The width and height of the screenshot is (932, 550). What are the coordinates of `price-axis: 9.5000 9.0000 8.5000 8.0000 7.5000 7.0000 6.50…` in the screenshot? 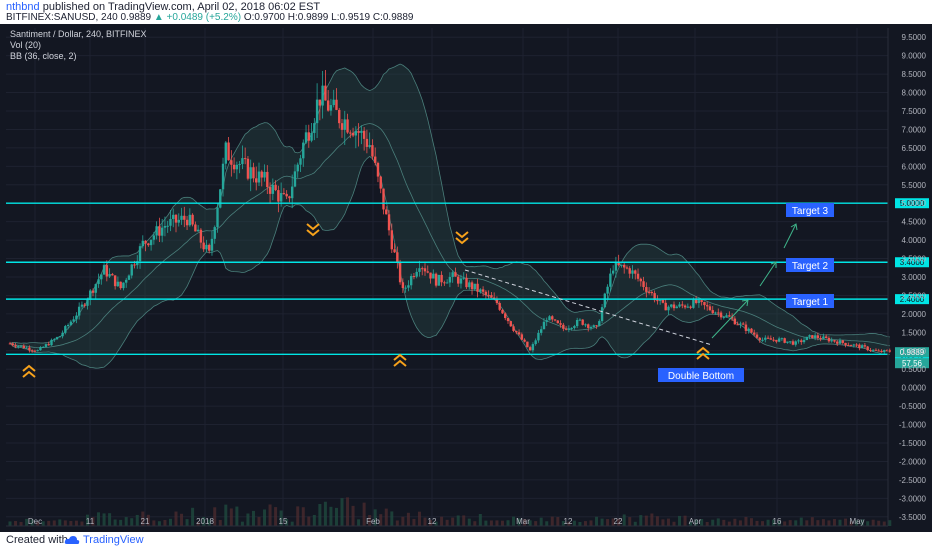 It's located at (907, 277).